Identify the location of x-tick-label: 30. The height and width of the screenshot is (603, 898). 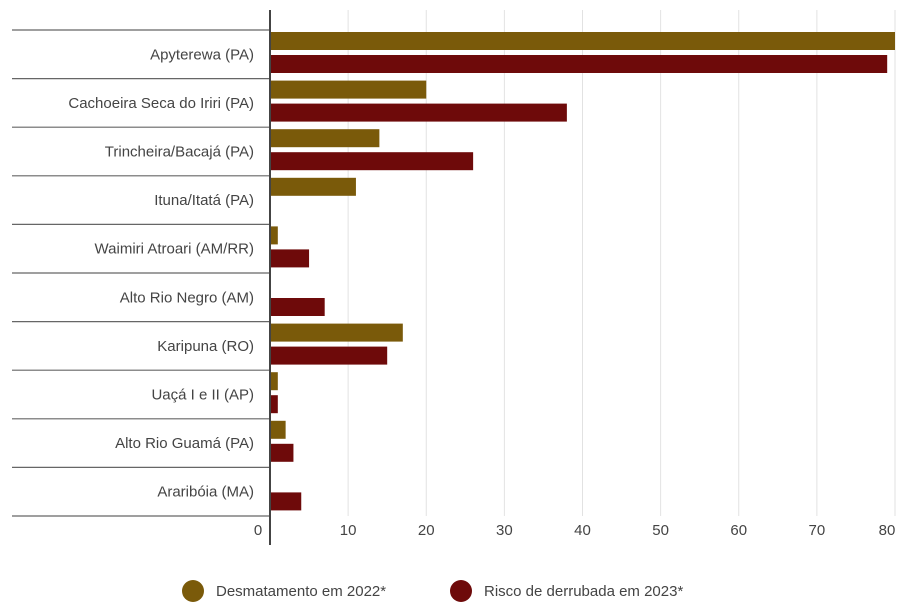
(504, 530).